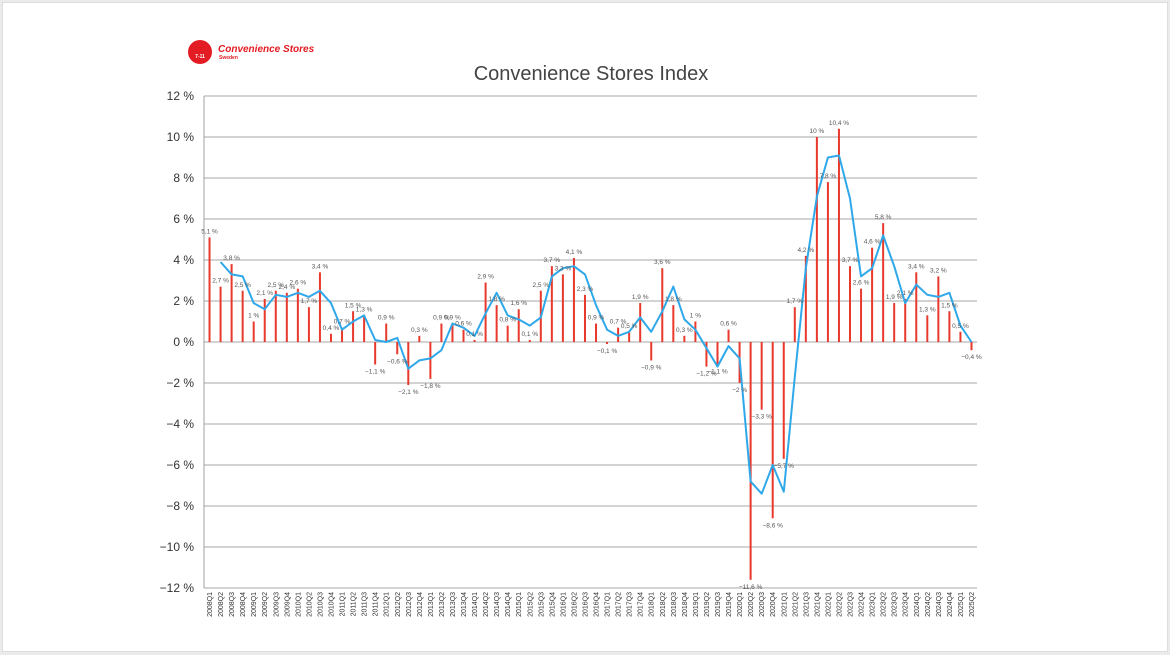 This screenshot has height=655, width=1170. I want to click on x-tick-label: 2014Q1, so click(475, 604).